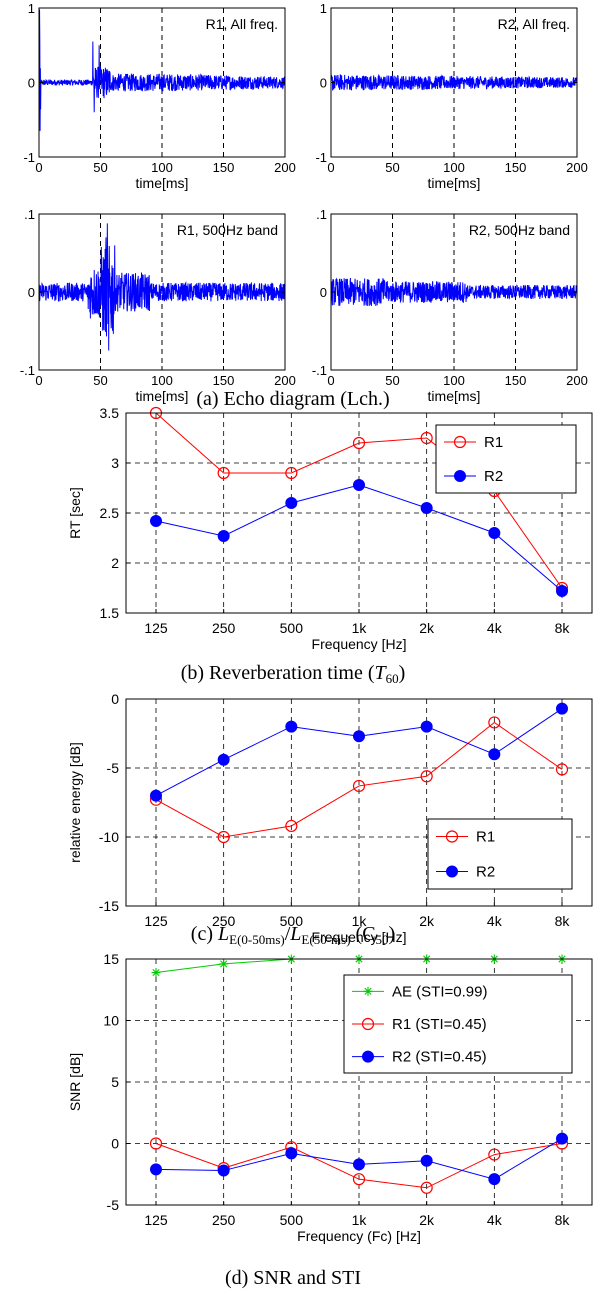 The height and width of the screenshot is (1297, 601). Describe the element at coordinates (162, 380) in the screenshot. I see `x-tick-label: 100` at that location.